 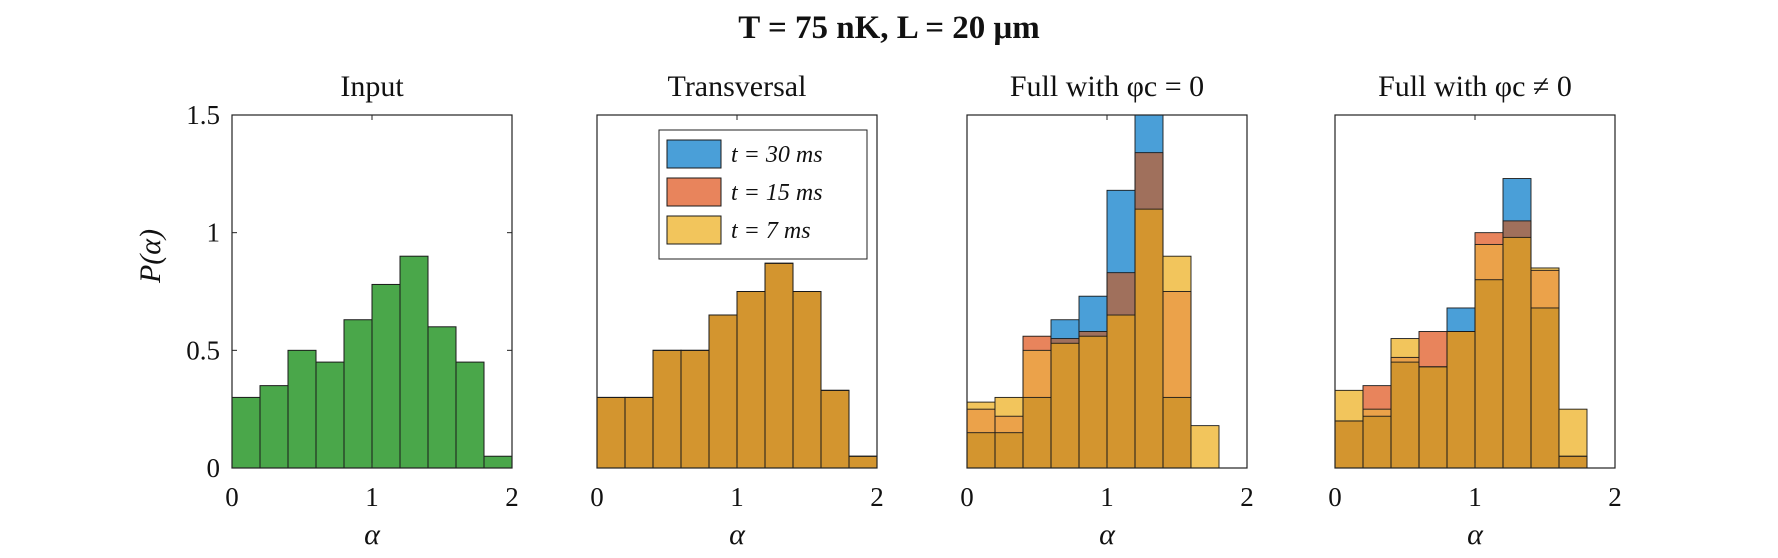 I want to click on panel-title: Transversal, so click(x=737, y=86).